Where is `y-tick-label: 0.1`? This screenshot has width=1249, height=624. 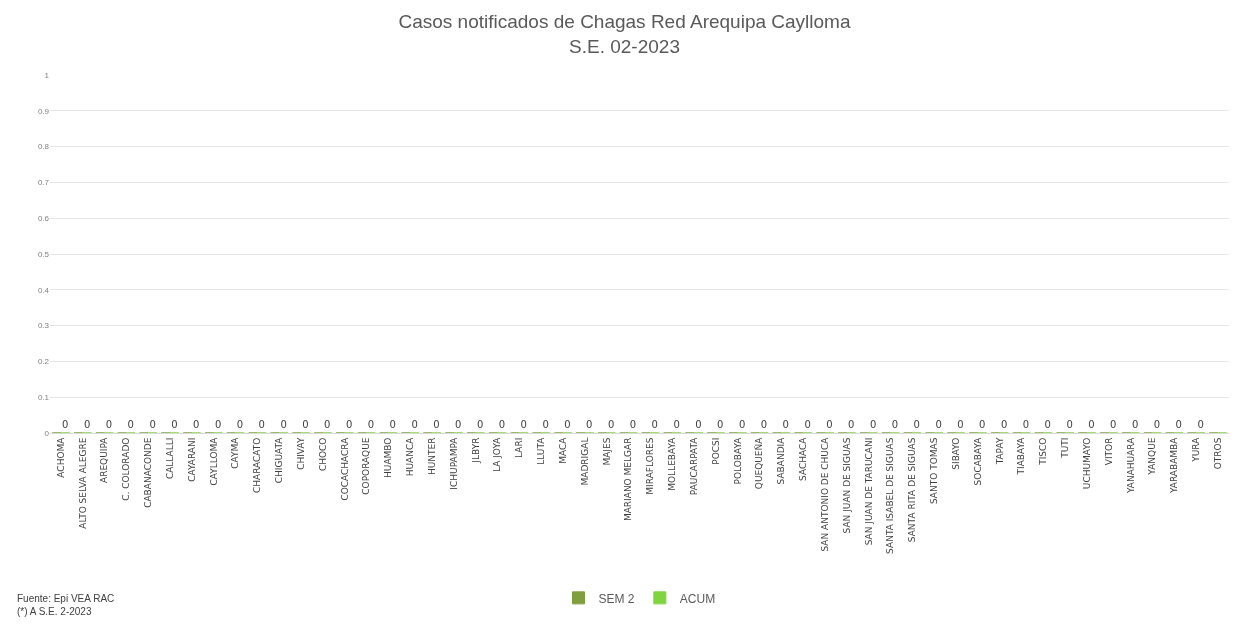 y-tick-label: 0.1 is located at coordinates (43, 397).